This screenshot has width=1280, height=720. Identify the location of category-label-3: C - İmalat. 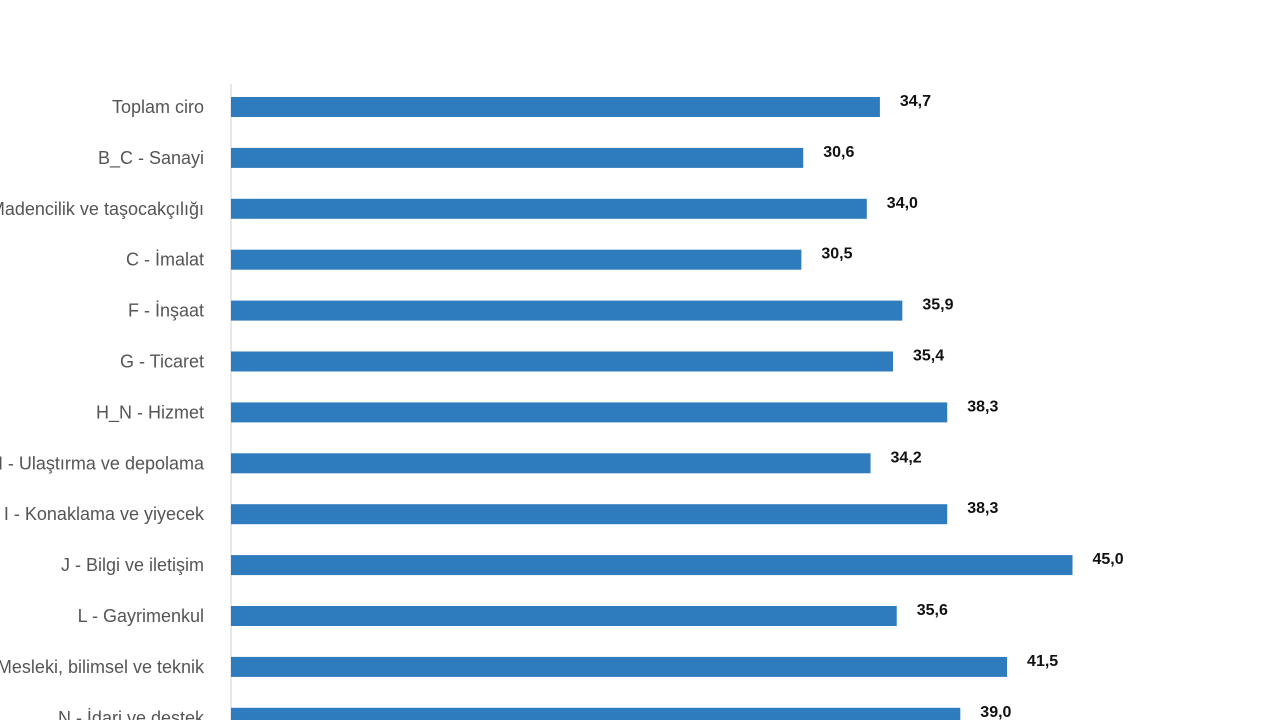
(165, 260).